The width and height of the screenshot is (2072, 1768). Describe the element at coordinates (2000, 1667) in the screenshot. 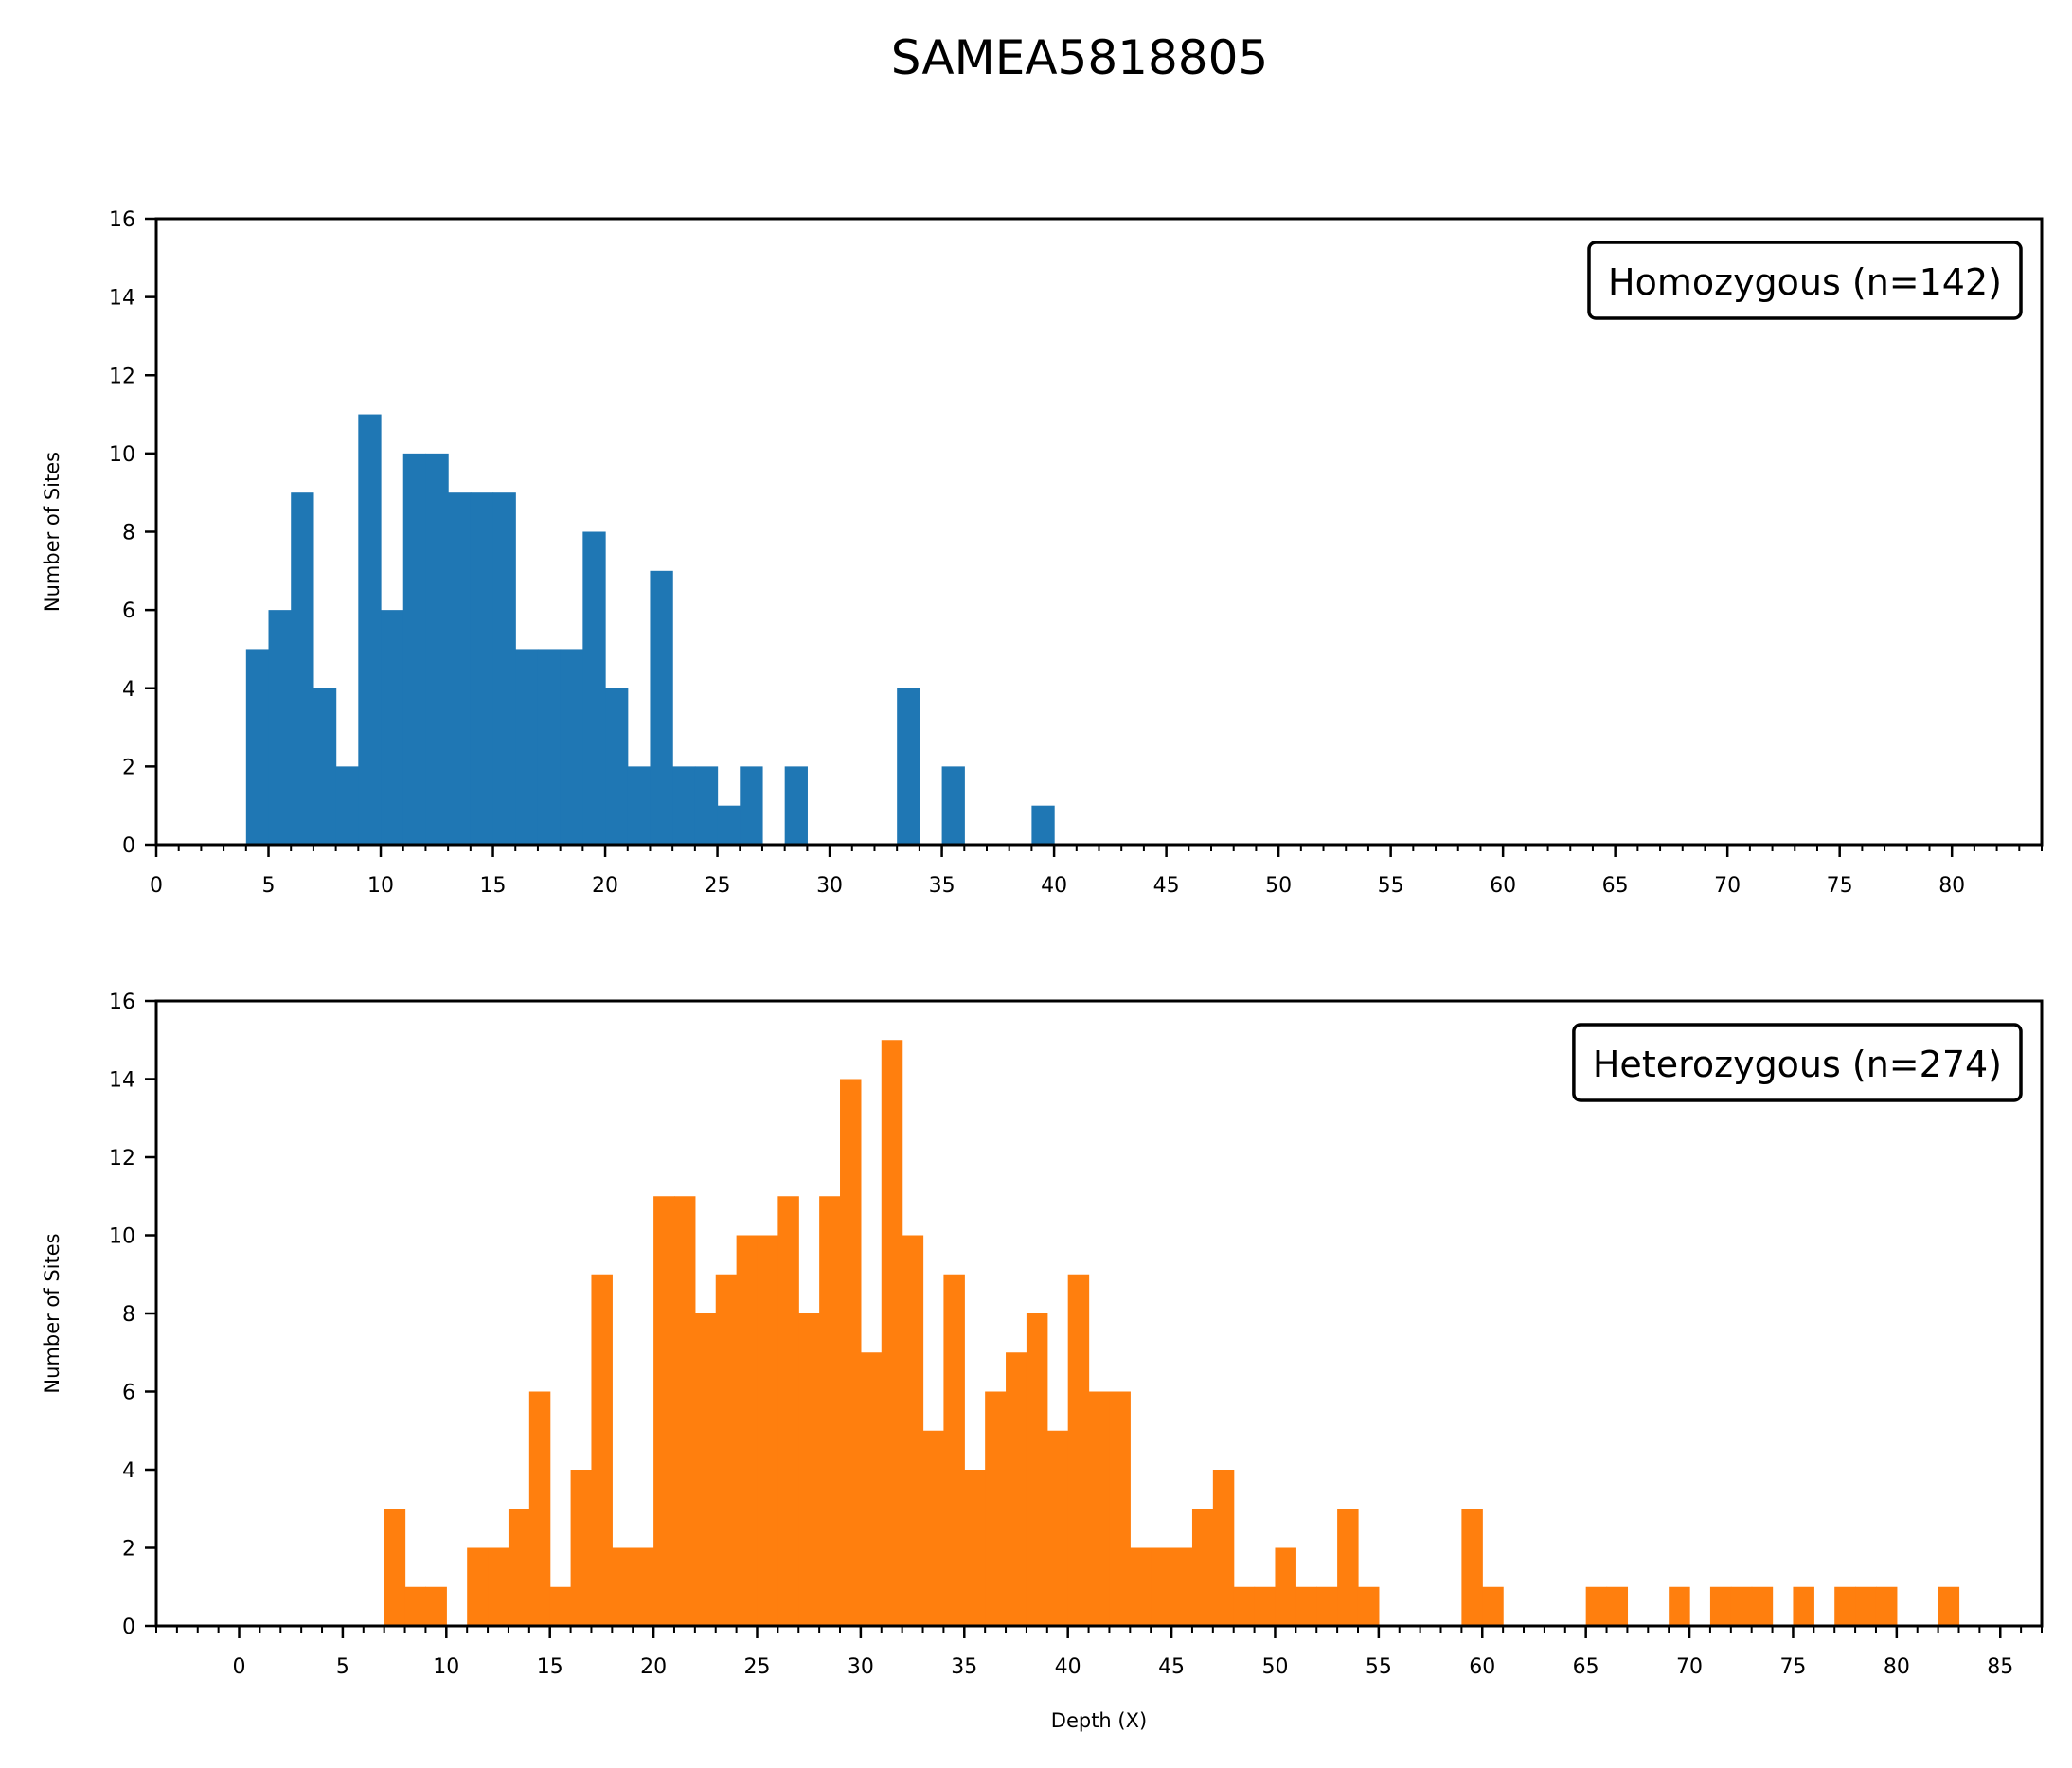

I see `x-tick-label: 85` at that location.